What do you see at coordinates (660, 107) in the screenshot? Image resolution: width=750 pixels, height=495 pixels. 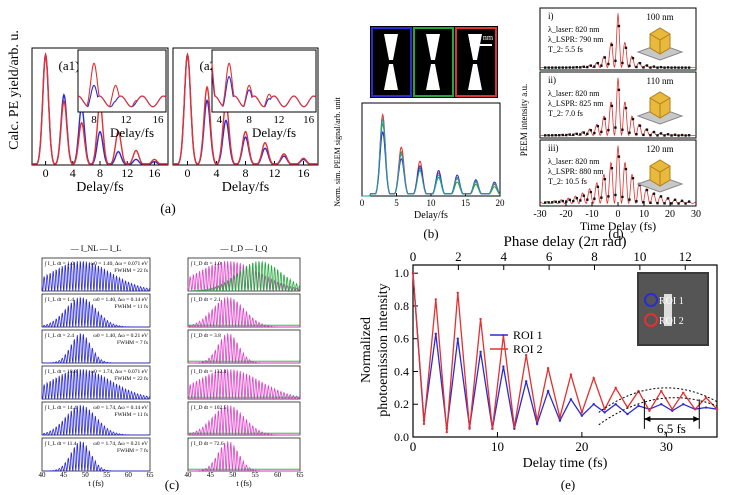 I see `gold-nanostructure-edge` at bounding box center [660, 107].